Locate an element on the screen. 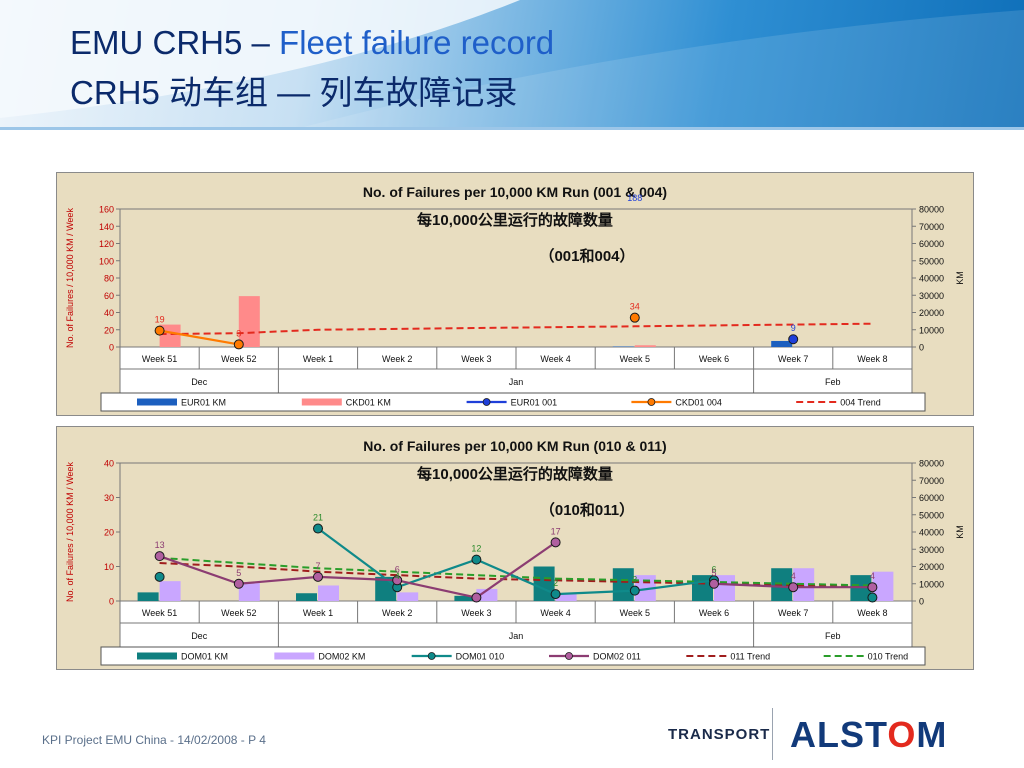 The image size is (1024, 768). slide-title-main: EMU CRH5 – is located at coordinates (170, 42).